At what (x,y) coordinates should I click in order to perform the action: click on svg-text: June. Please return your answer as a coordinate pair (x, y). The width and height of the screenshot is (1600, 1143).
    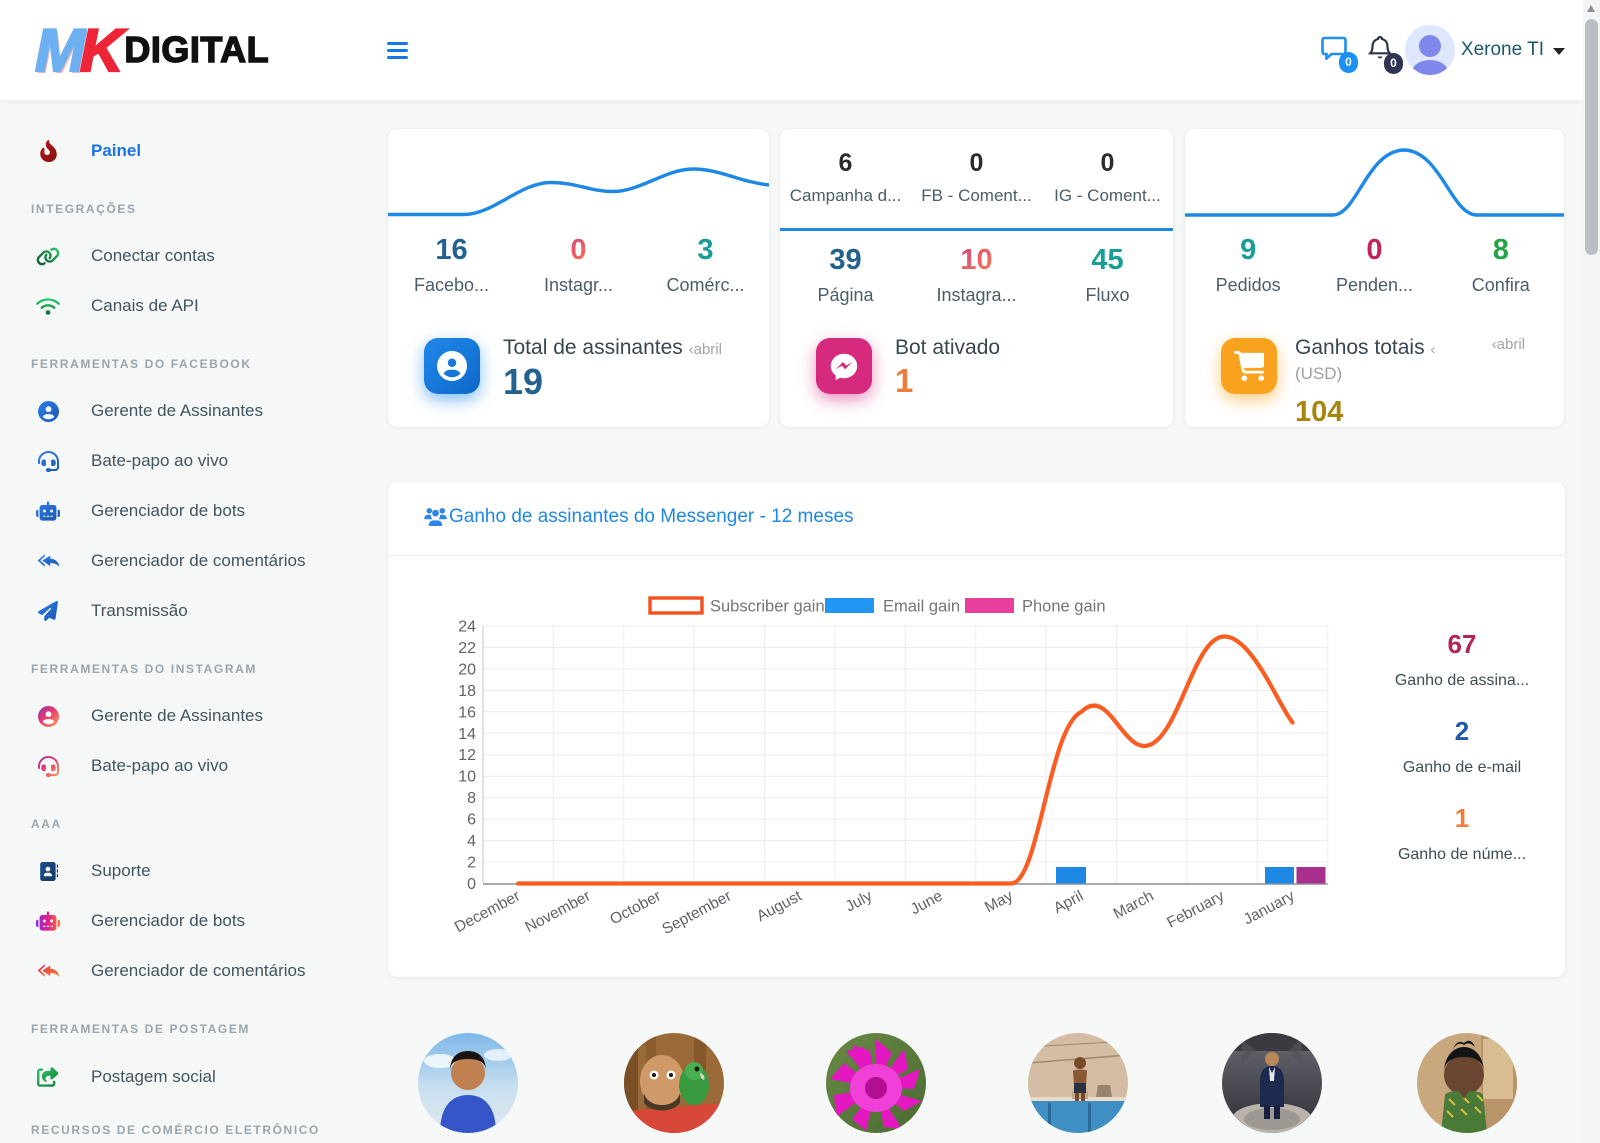
    Looking at the image, I should click on (927, 903).